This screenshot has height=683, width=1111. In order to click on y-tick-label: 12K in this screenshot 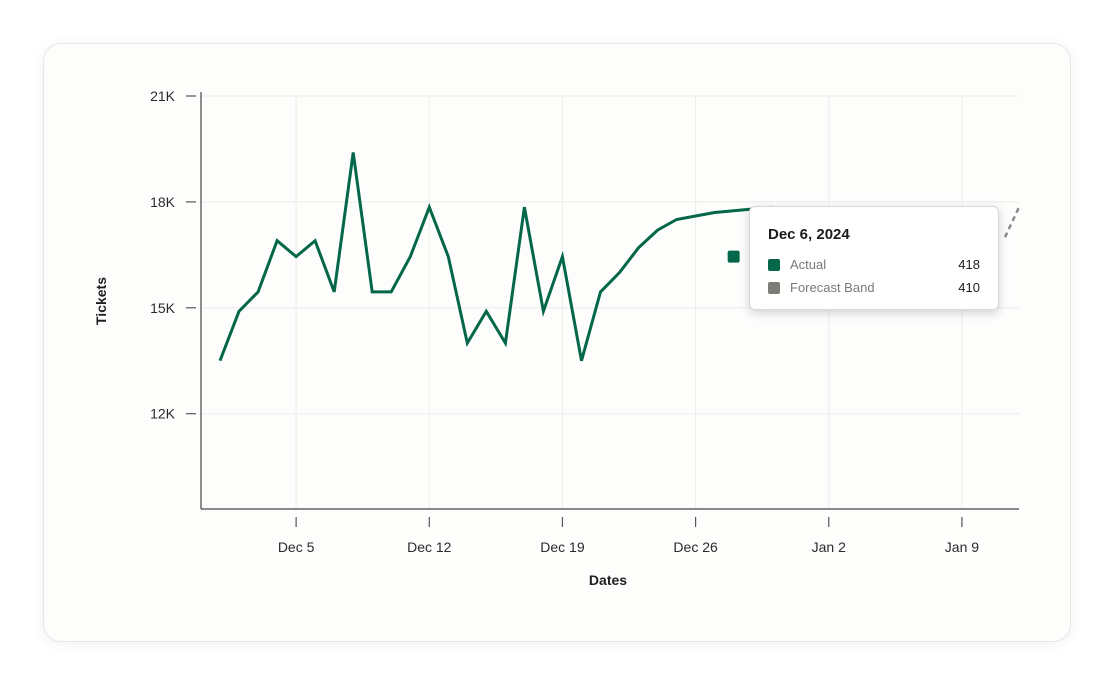, I will do `click(163, 414)`.